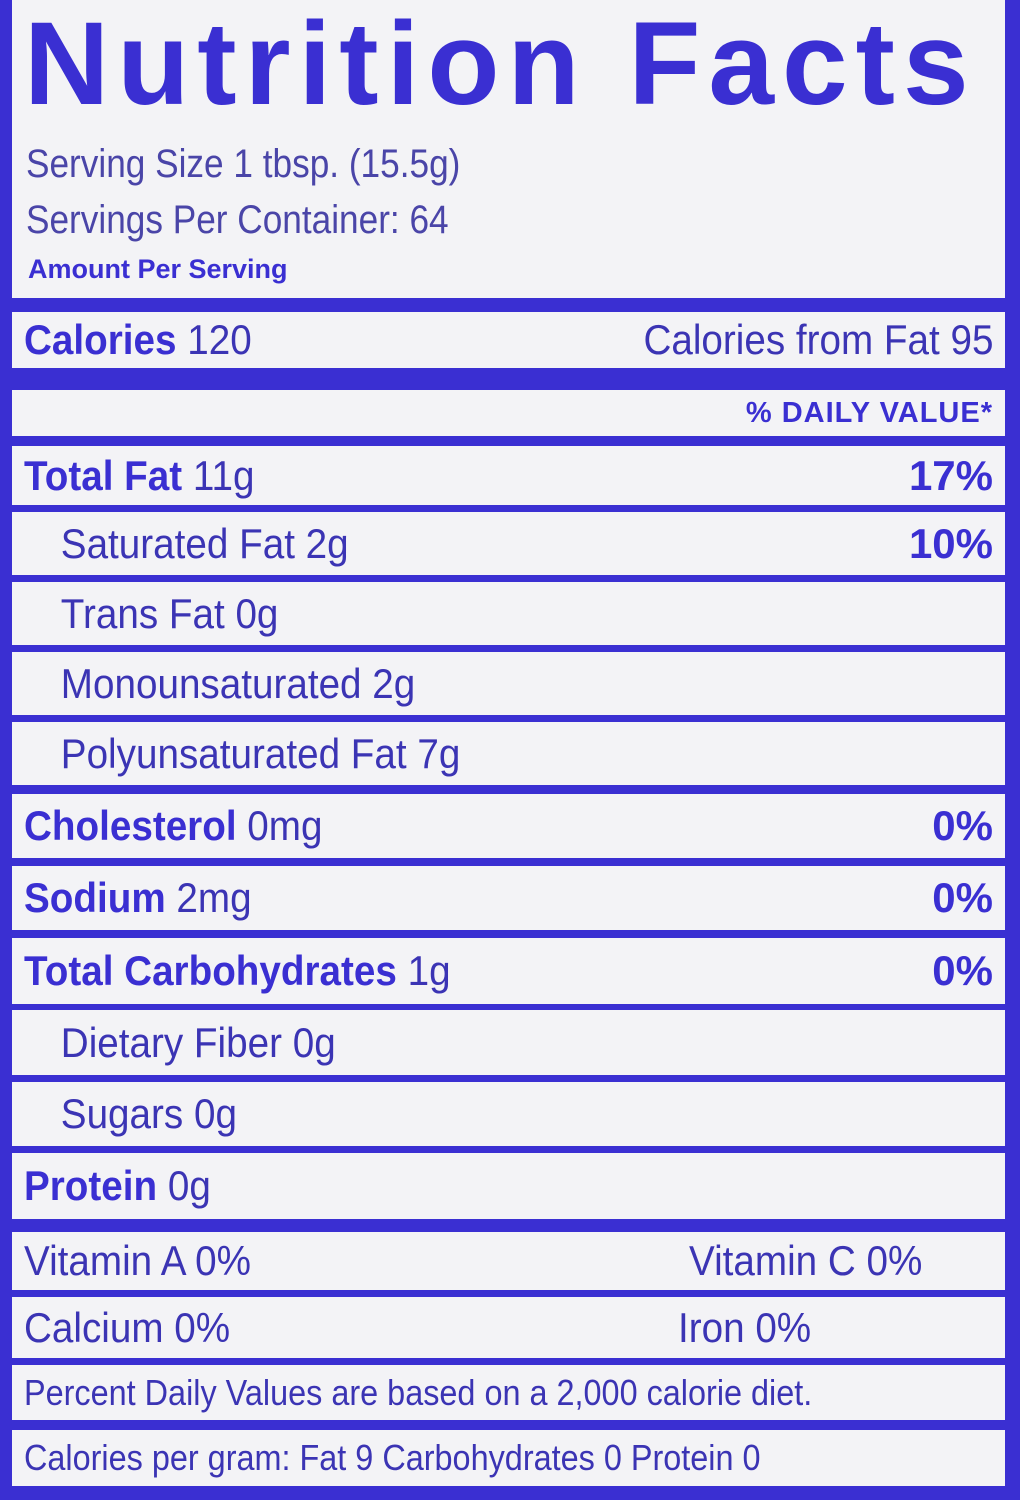  Describe the element at coordinates (508, 1327) in the screenshot. I see `vitamin-row-2: Calcium 0% Iron 0%` at that location.